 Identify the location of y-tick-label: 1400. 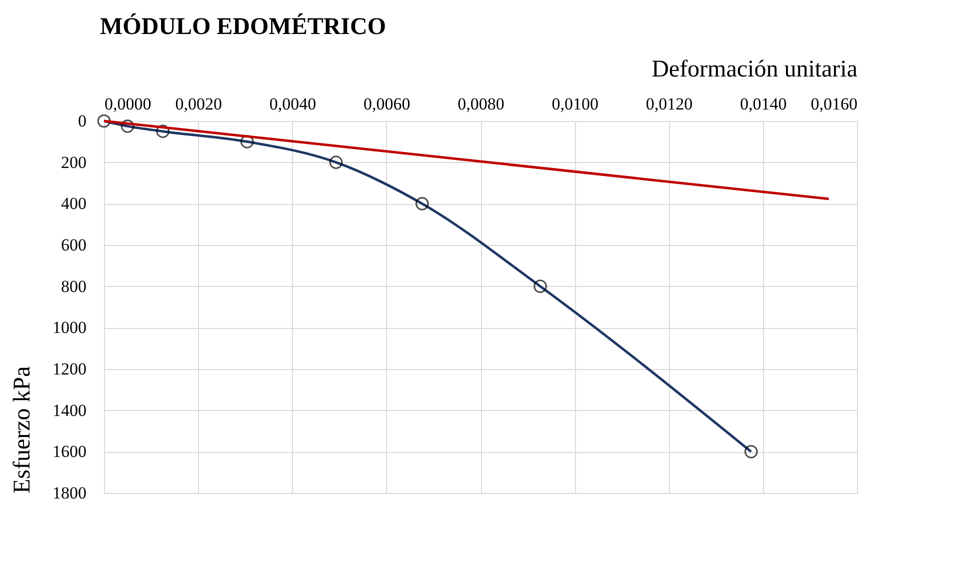
(69, 410).